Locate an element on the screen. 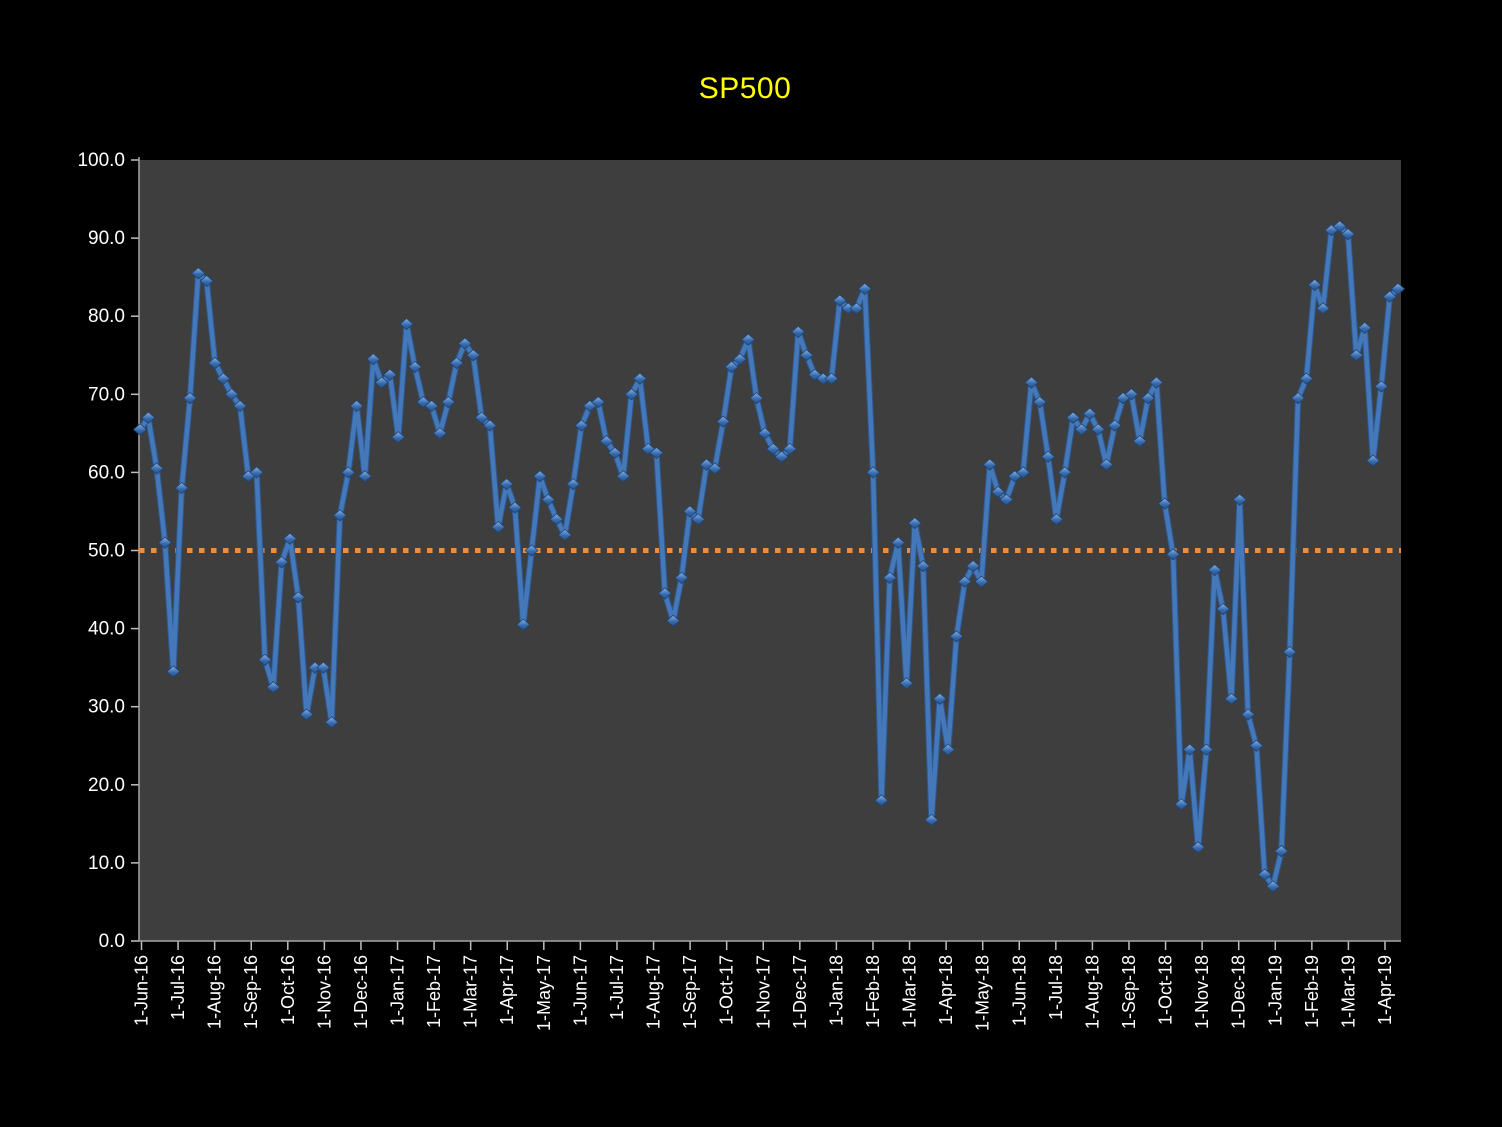 Image resolution: width=1502 pixels, height=1127 pixels. x-axis-label: 1-Oct-16 is located at coordinates (288, 990).